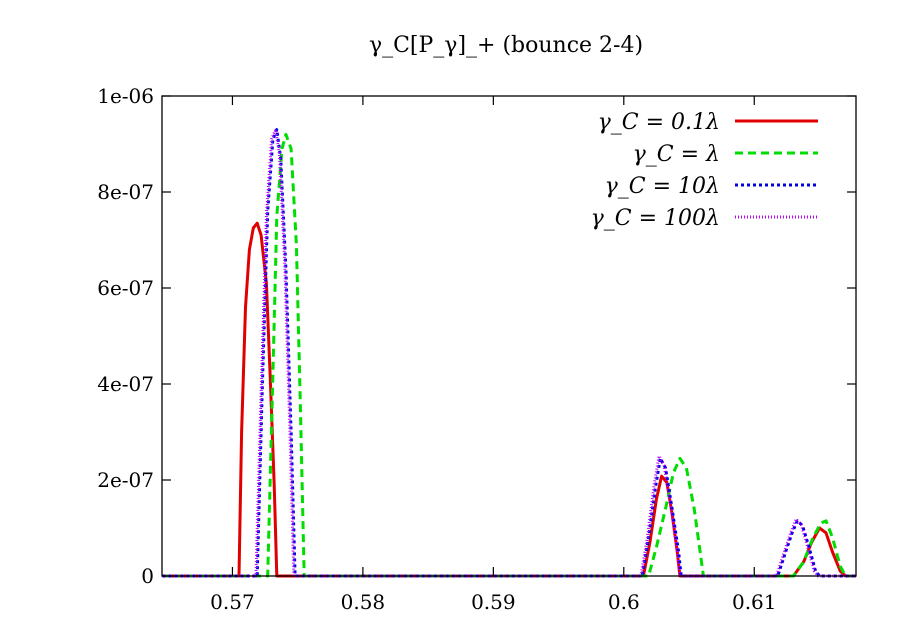  Describe the element at coordinates (624, 602) in the screenshot. I see `x-tick-label: 0.6` at that location.